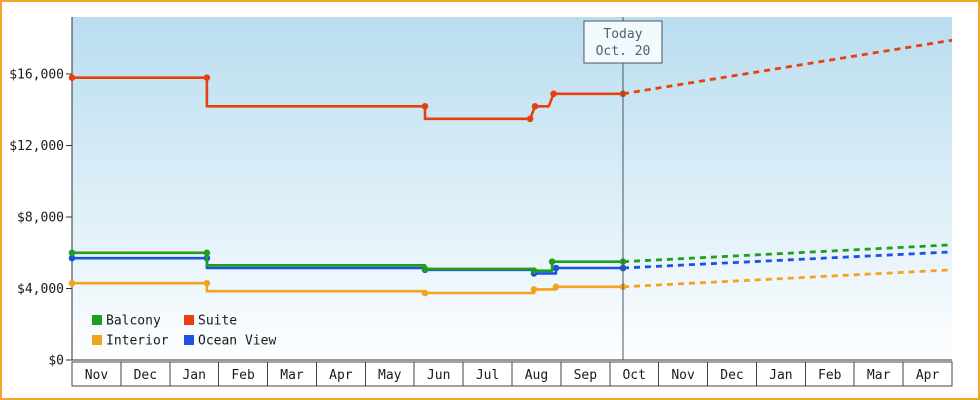 The height and width of the screenshot is (400, 980). I want to click on series-suite-projection, so click(787, 67).